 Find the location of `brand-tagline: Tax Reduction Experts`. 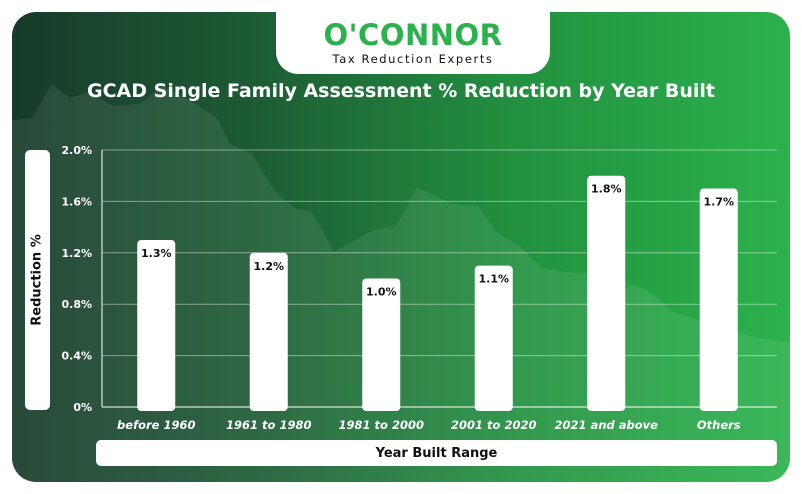

brand-tagline: Tax Reduction Experts is located at coordinates (413, 59).